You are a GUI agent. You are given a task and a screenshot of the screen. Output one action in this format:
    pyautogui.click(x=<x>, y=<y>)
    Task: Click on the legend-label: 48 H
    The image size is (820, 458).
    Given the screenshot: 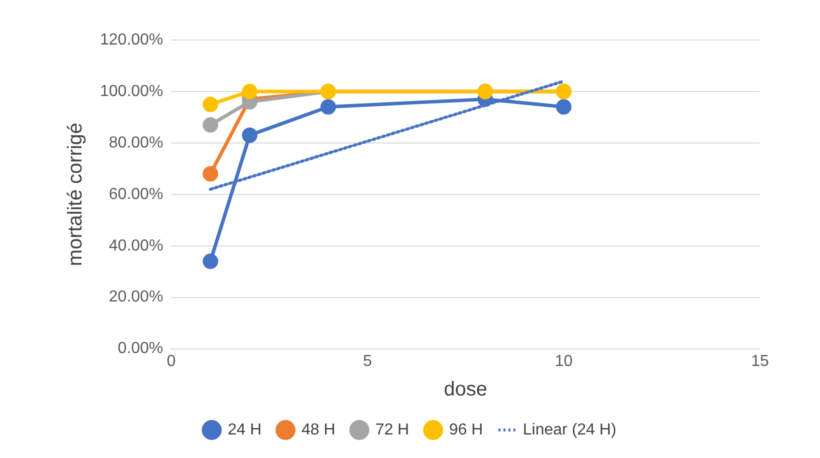 What is the action you would take?
    pyautogui.click(x=319, y=429)
    